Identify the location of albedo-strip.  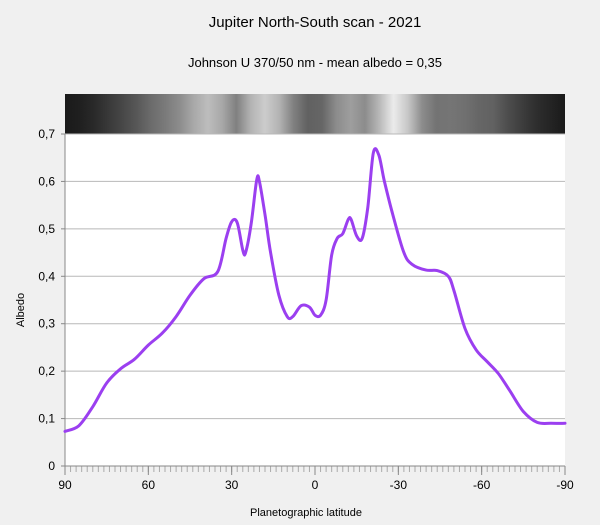
(315, 114).